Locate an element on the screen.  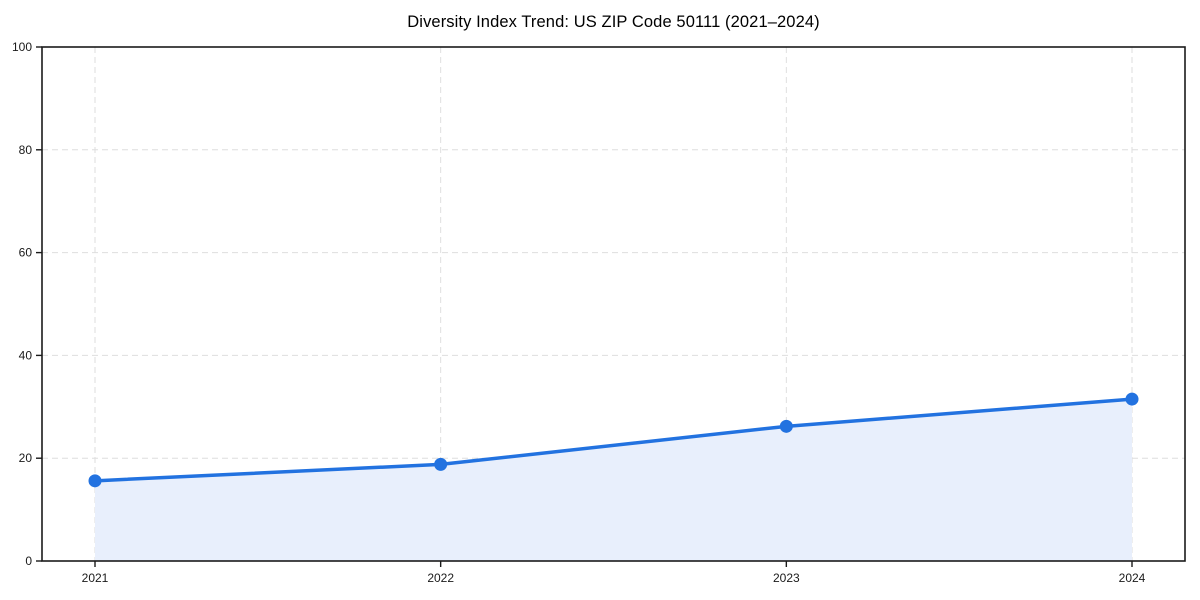
x-tick-label: 2021 is located at coordinates (95, 578).